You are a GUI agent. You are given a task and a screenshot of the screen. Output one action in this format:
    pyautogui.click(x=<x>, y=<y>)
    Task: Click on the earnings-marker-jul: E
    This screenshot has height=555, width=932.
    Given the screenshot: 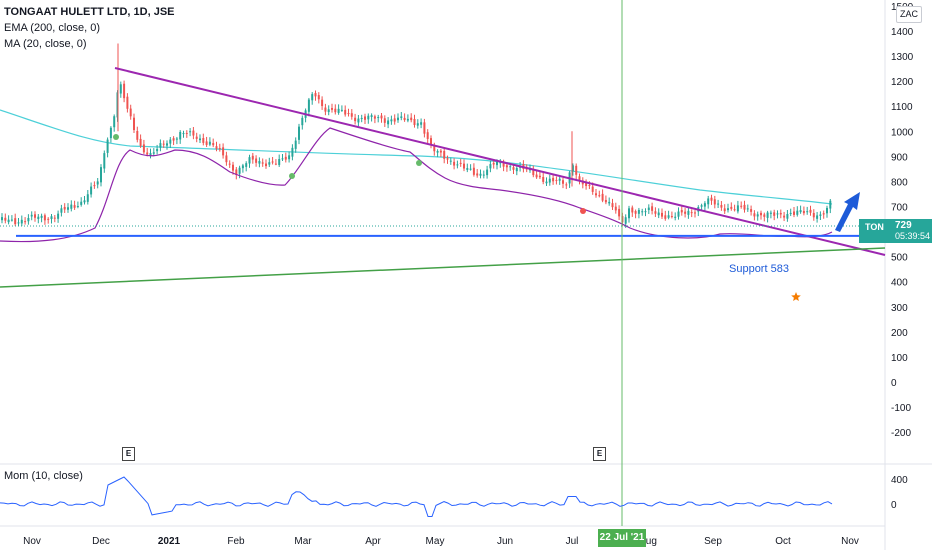 What is the action you would take?
    pyautogui.click(x=599, y=454)
    